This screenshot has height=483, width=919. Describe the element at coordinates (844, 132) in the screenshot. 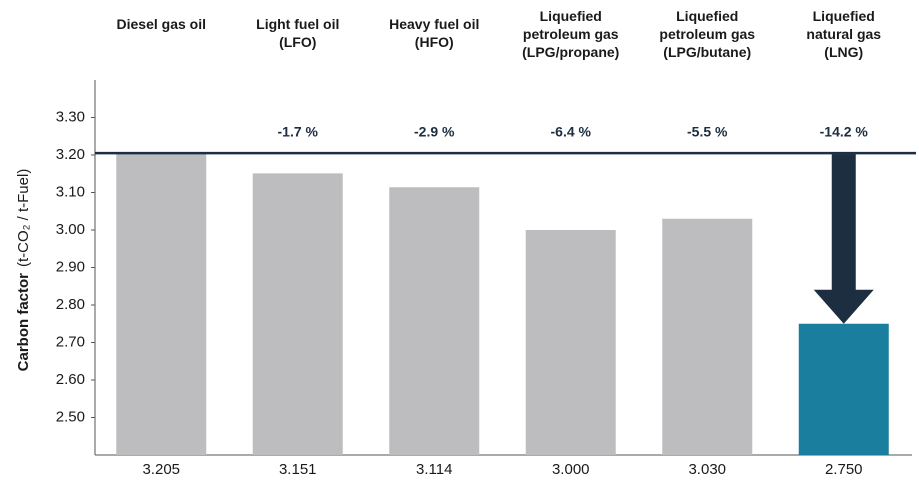

I see `change-label: -14.2 %` at that location.